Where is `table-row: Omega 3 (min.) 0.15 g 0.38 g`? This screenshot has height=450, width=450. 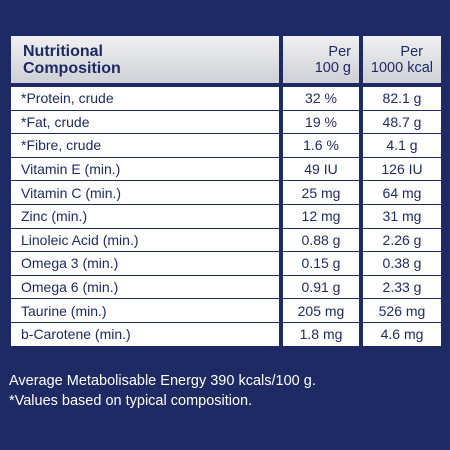
table-row: Omega 3 (min.) 0.15 g 0.38 g is located at coordinates (226, 264).